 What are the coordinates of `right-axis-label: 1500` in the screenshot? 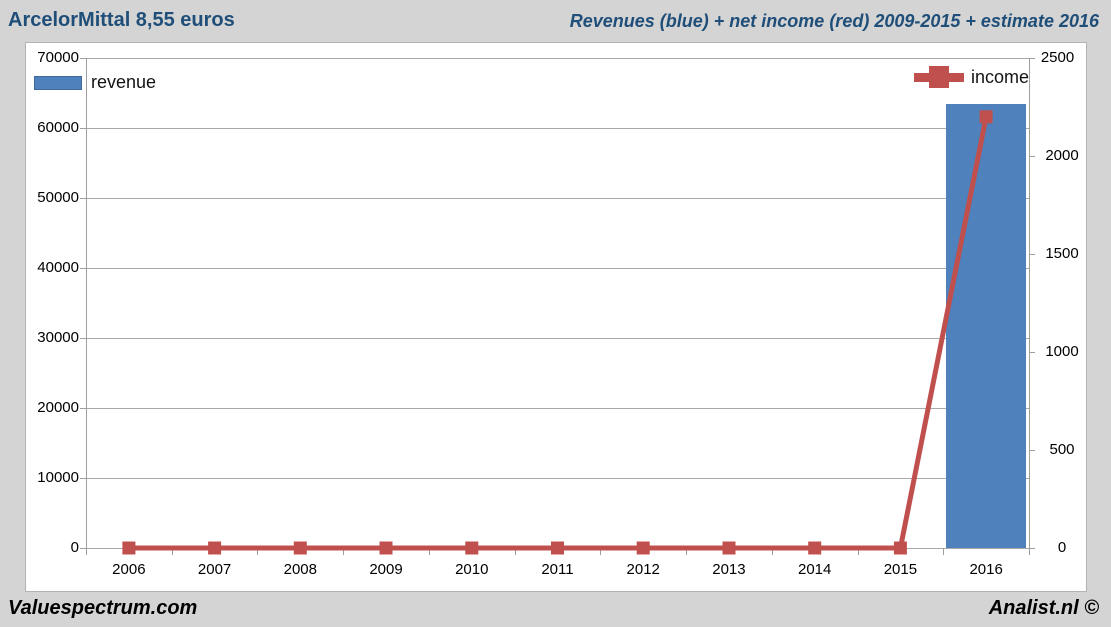 It's located at (1062, 253).